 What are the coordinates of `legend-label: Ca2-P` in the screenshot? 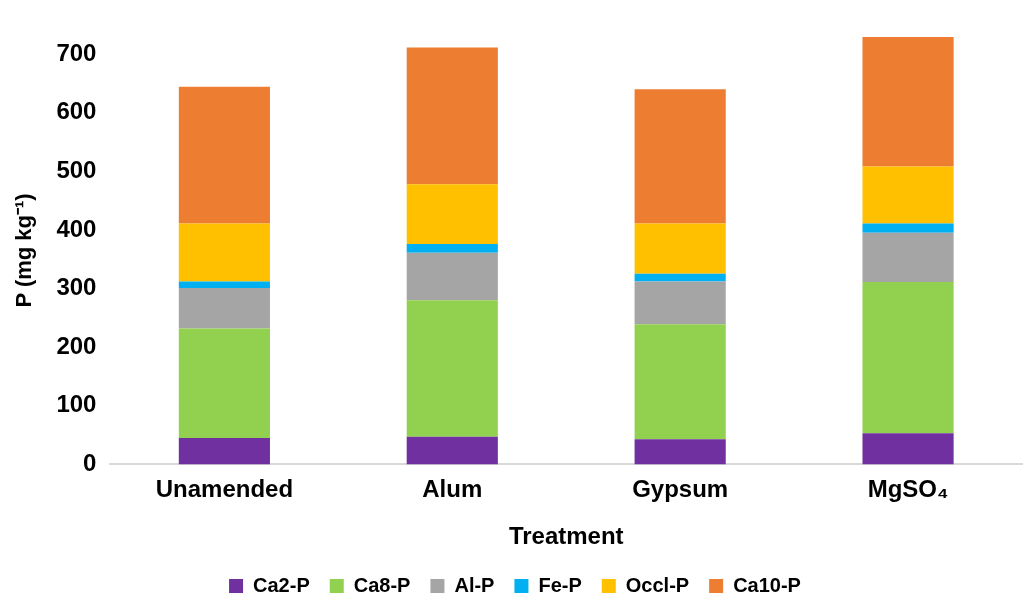 It's located at (281, 584).